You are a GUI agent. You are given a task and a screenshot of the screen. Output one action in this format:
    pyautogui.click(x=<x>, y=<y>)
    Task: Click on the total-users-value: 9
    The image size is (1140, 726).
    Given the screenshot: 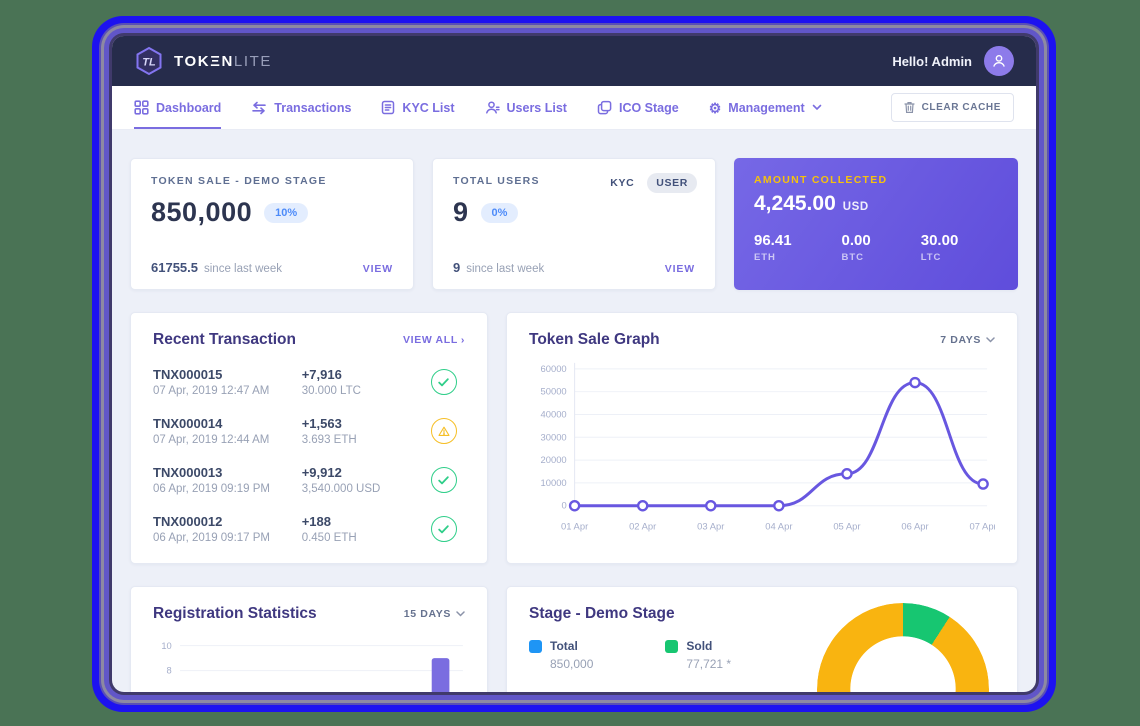 What is the action you would take?
    pyautogui.click(x=461, y=212)
    